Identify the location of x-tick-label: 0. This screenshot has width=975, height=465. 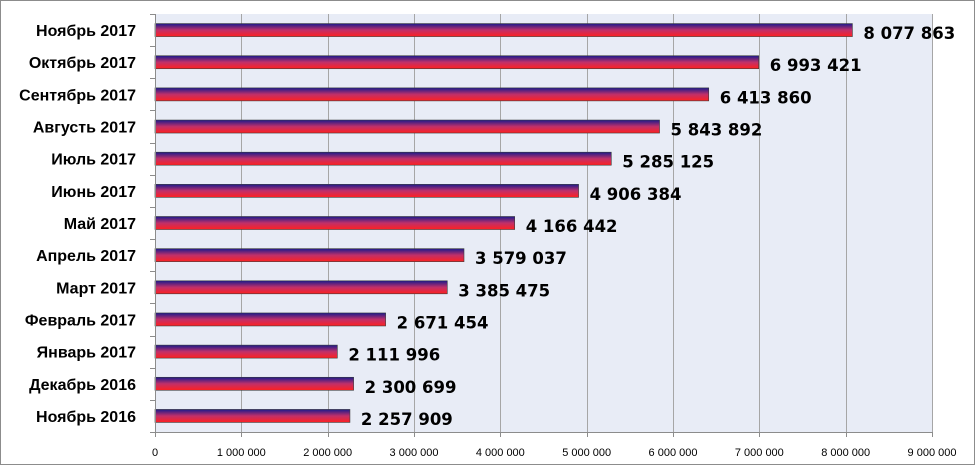
(155, 453).